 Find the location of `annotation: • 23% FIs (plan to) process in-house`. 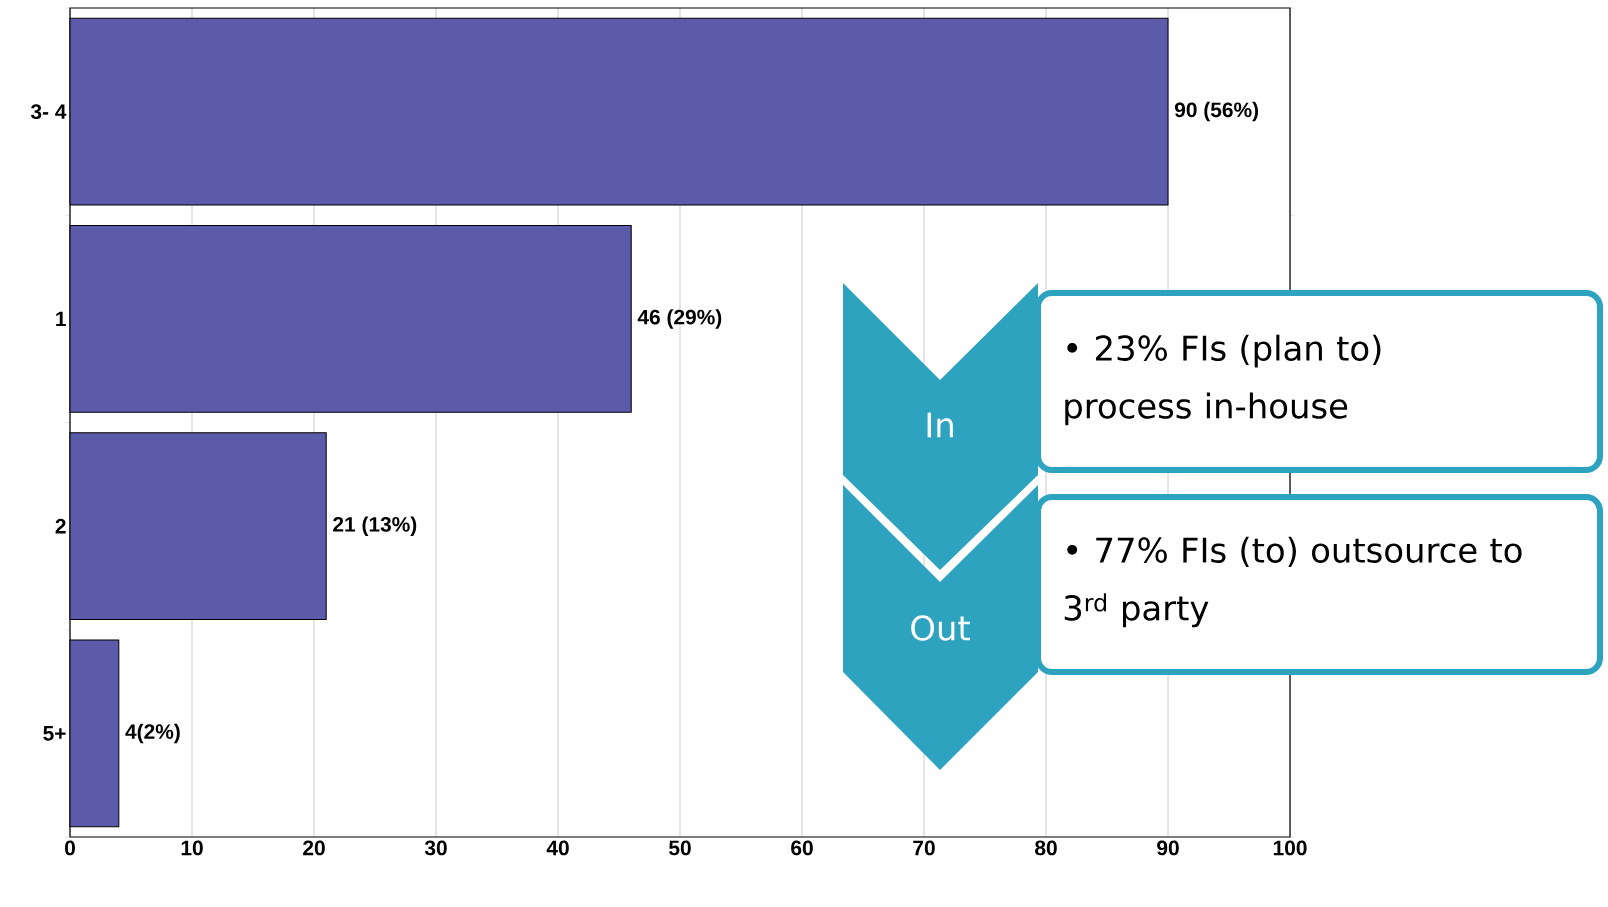

annotation: • 23% FIs (plan to) process in-house is located at coordinates (1223, 380).